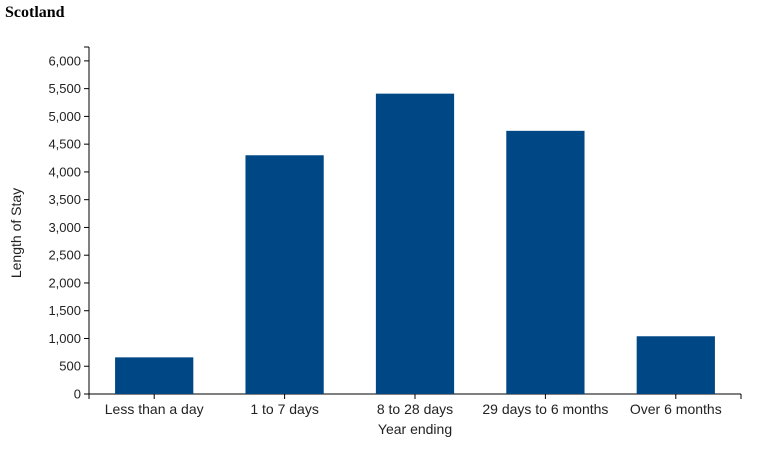  I want to click on y-tick-label: 3,500, so click(64, 199).